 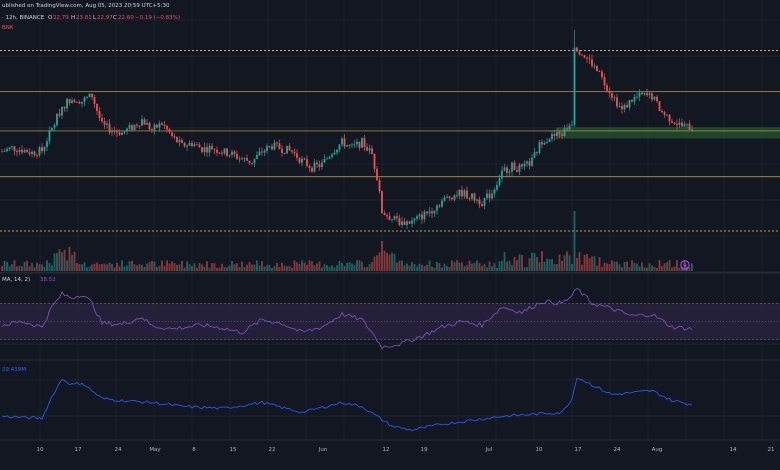 I want to click on ohlc-h-label: H, so click(x=73, y=18).